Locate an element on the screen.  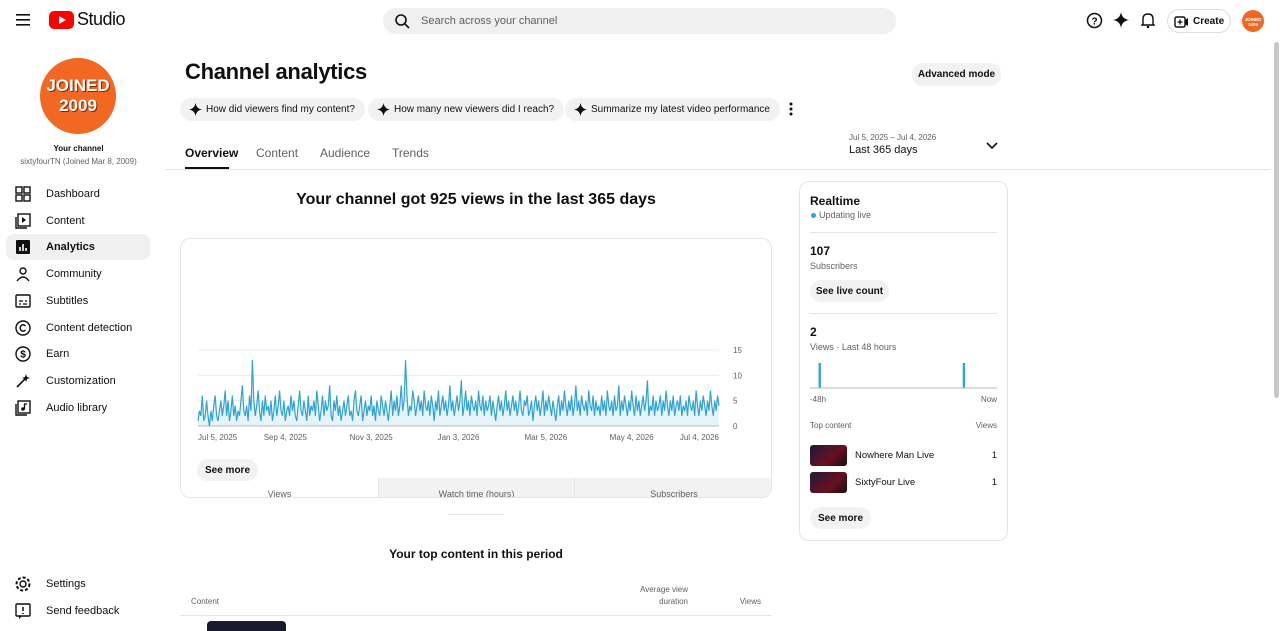
table-header: Content is located at coordinates (205, 601).